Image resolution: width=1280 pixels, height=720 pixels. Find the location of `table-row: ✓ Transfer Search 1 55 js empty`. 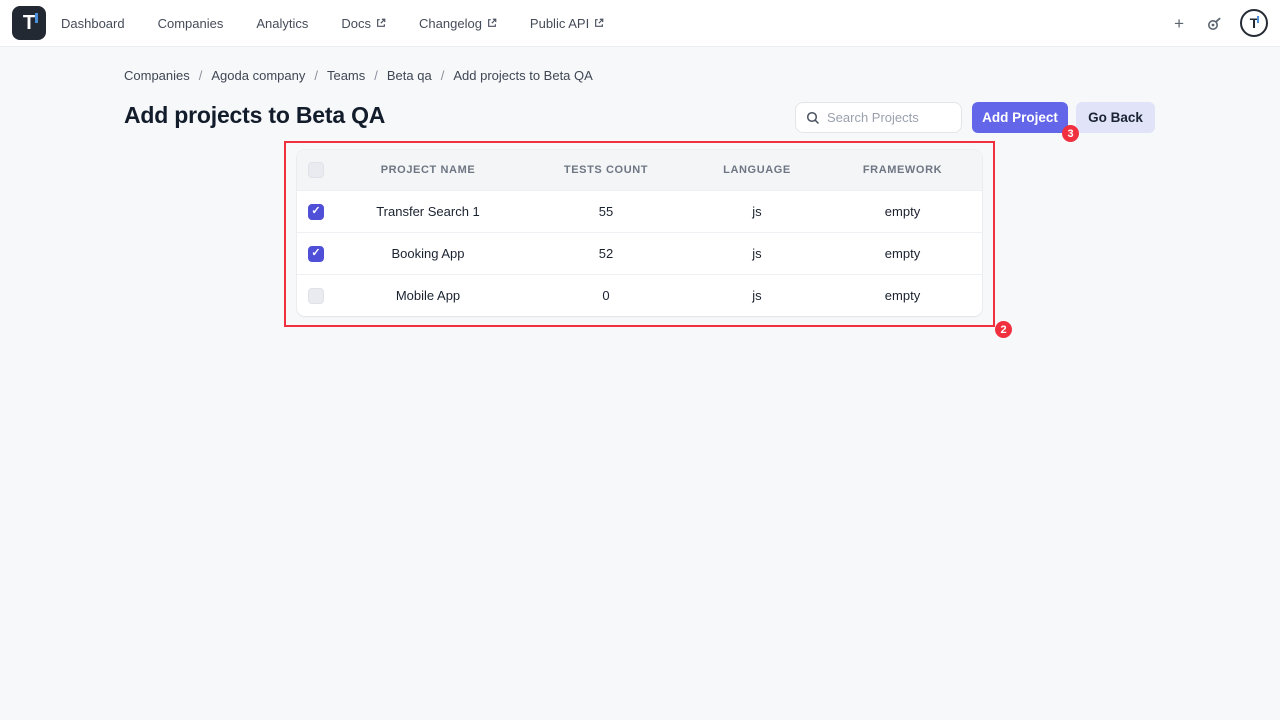

table-row: ✓ Transfer Search 1 55 js empty is located at coordinates (639, 211).